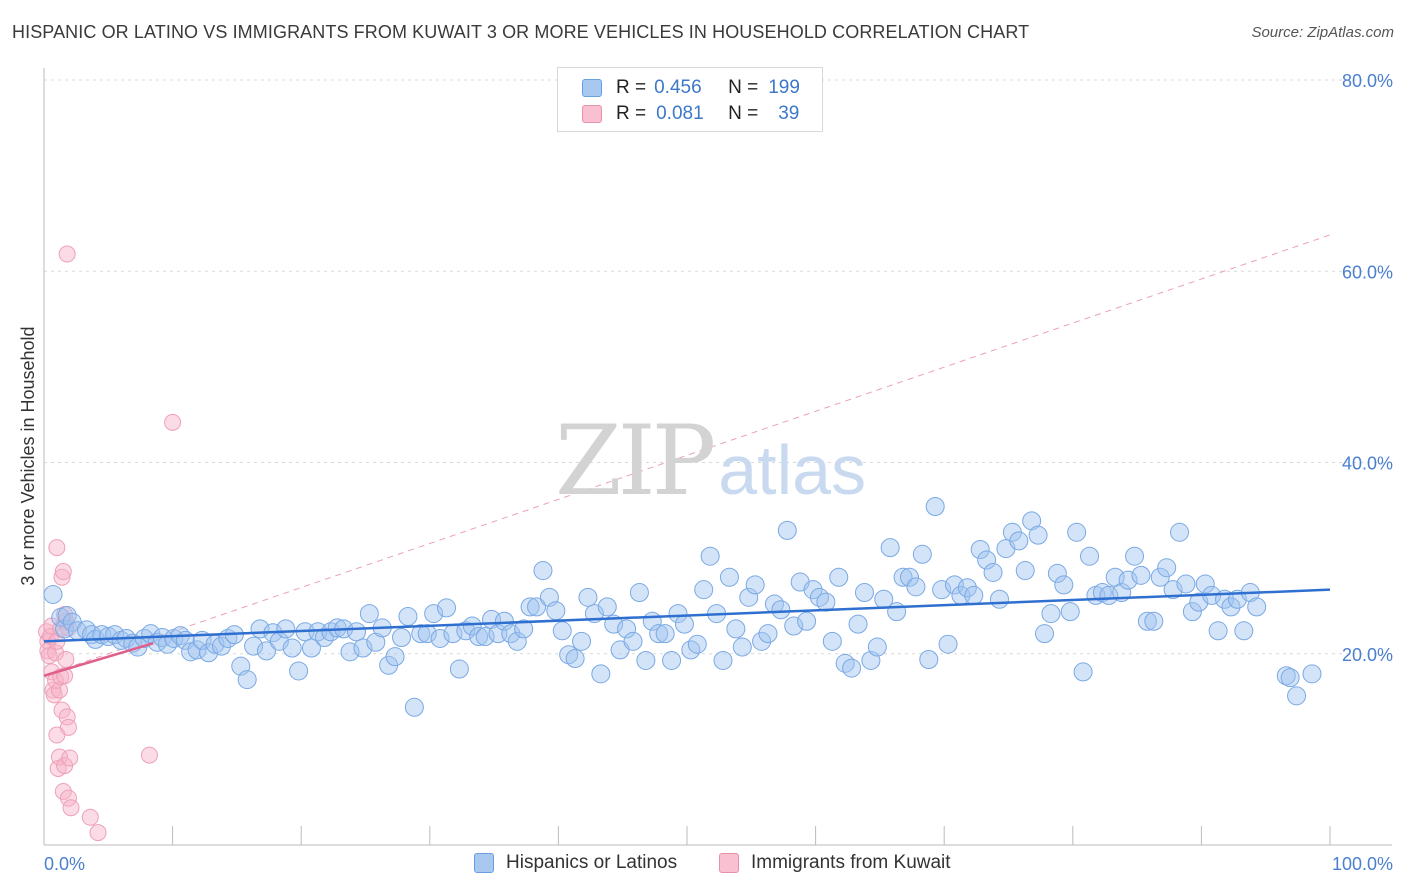  Describe the element at coordinates (1367, 655) in the screenshot. I see `y-tick-label: 20.0%` at that location.